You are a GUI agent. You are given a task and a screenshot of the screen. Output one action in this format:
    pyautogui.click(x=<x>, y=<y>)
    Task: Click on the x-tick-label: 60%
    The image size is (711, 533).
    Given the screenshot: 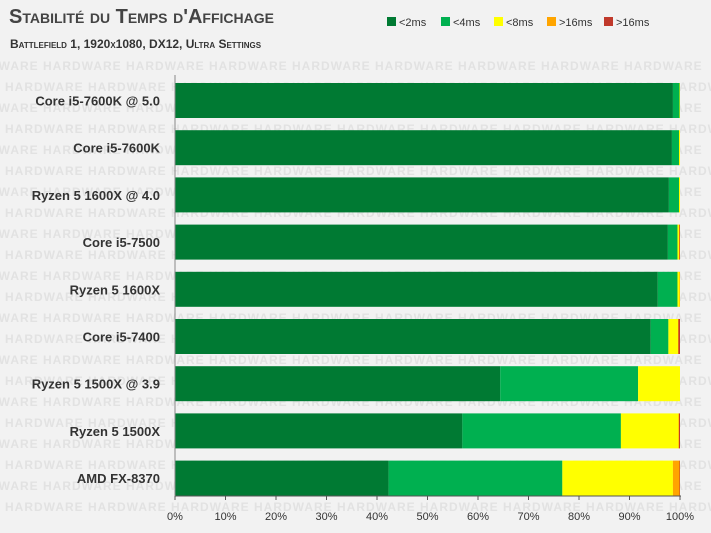 What is the action you would take?
    pyautogui.click(x=478, y=517)
    